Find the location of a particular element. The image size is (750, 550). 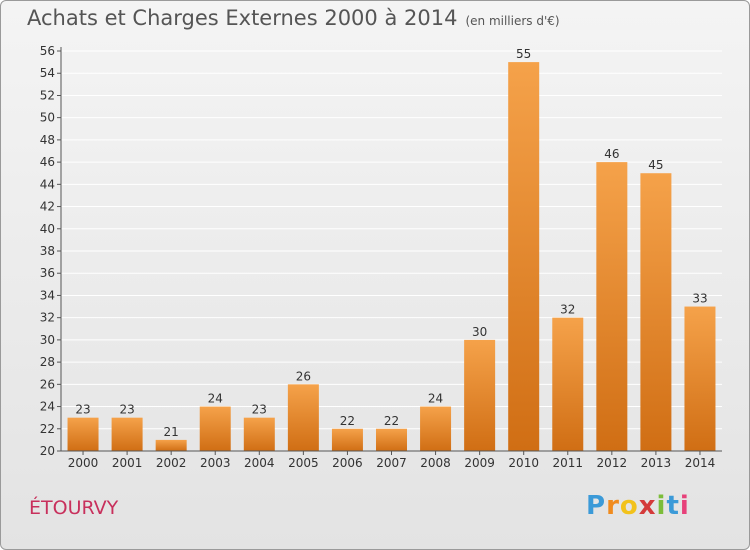

y-tick-label: 46 is located at coordinates (47, 162).